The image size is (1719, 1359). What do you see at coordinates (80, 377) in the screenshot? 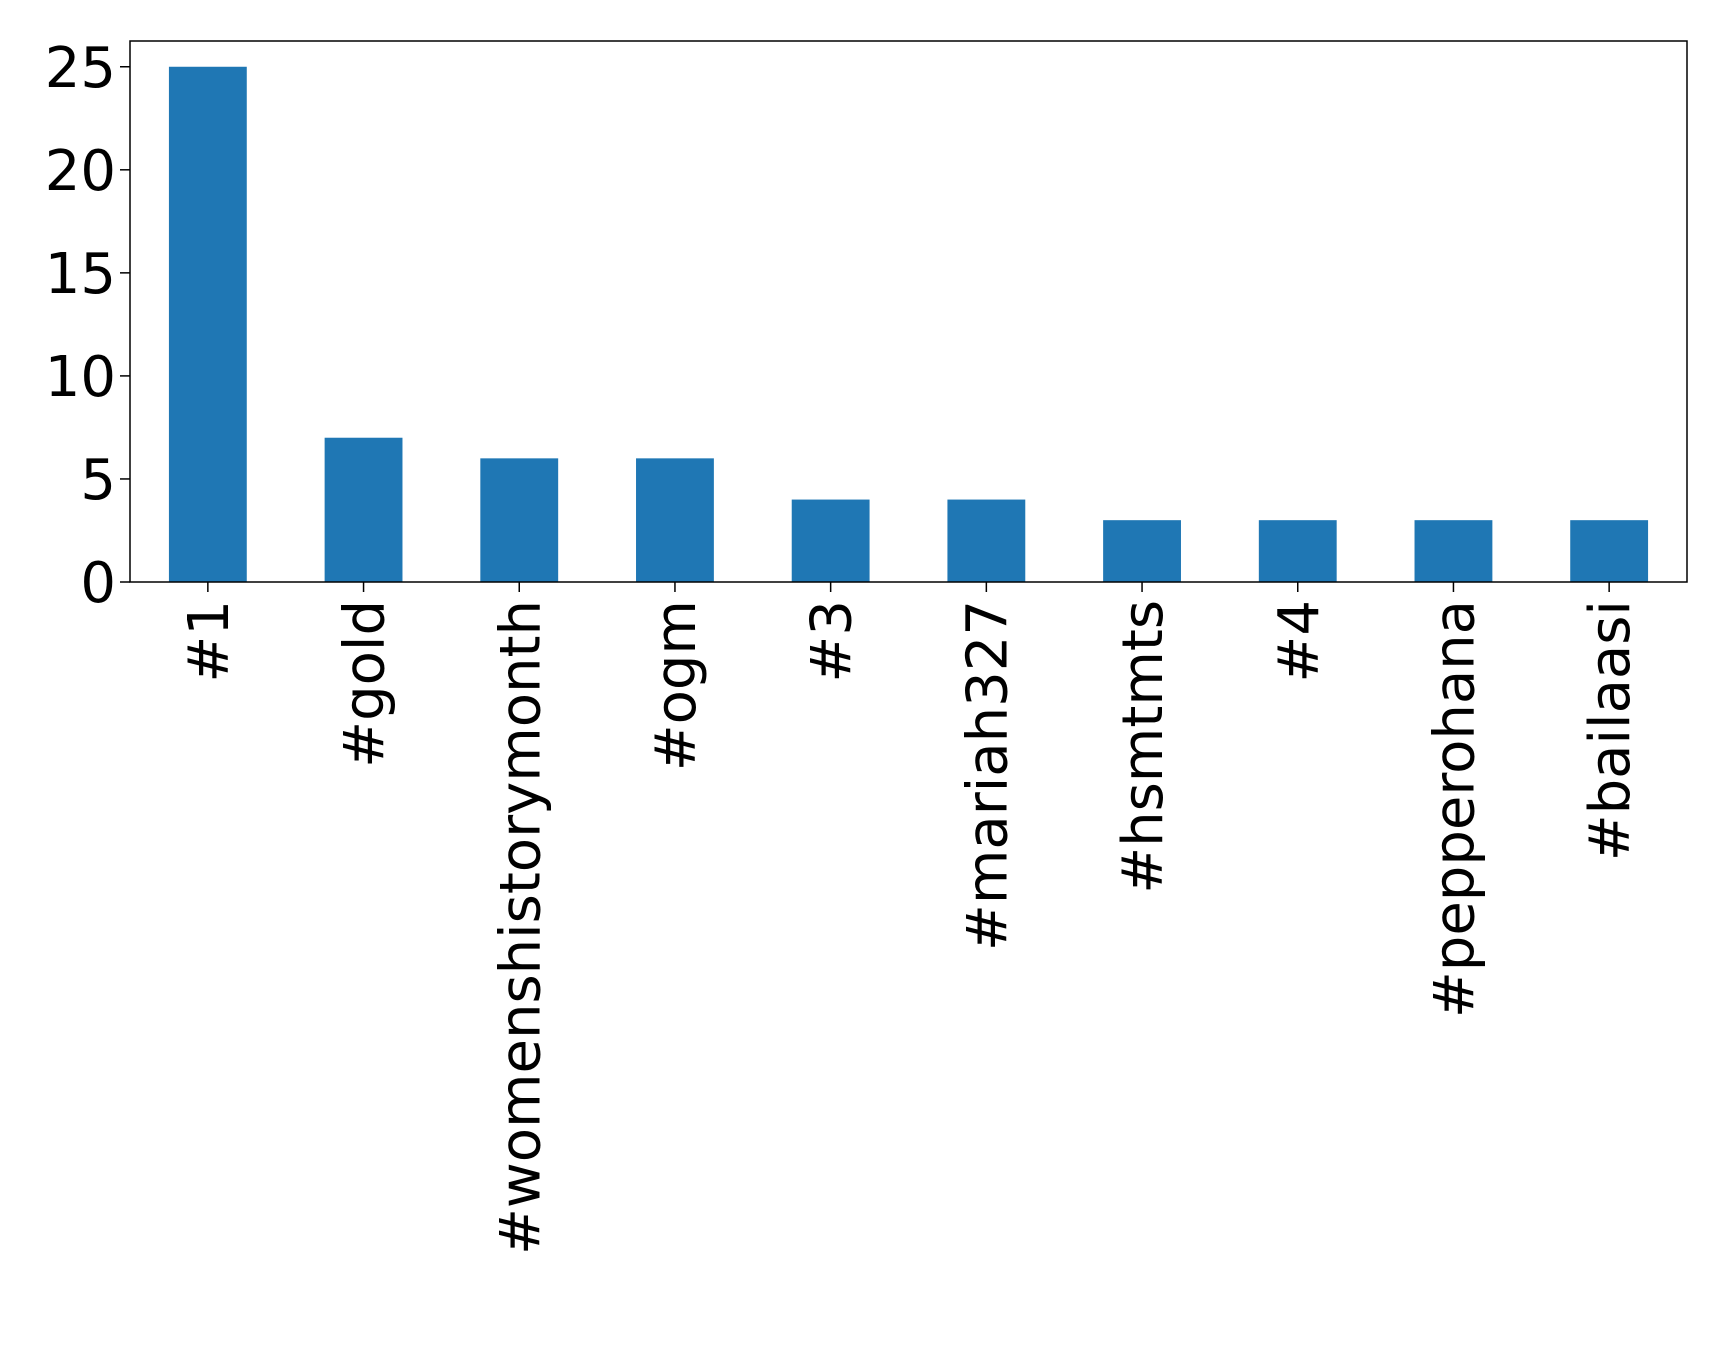
I see `y-tick-label: 10` at bounding box center [80, 377].